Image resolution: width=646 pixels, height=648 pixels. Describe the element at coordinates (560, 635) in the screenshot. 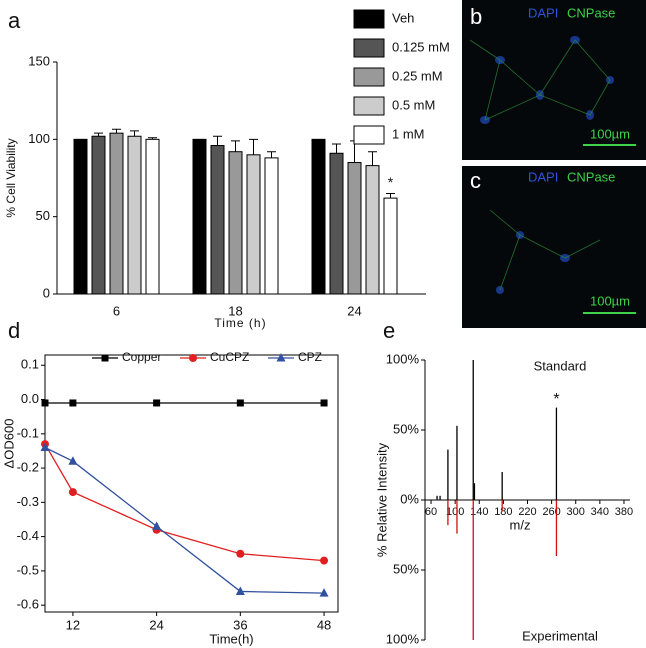

I see `series-label: Experimental` at that location.